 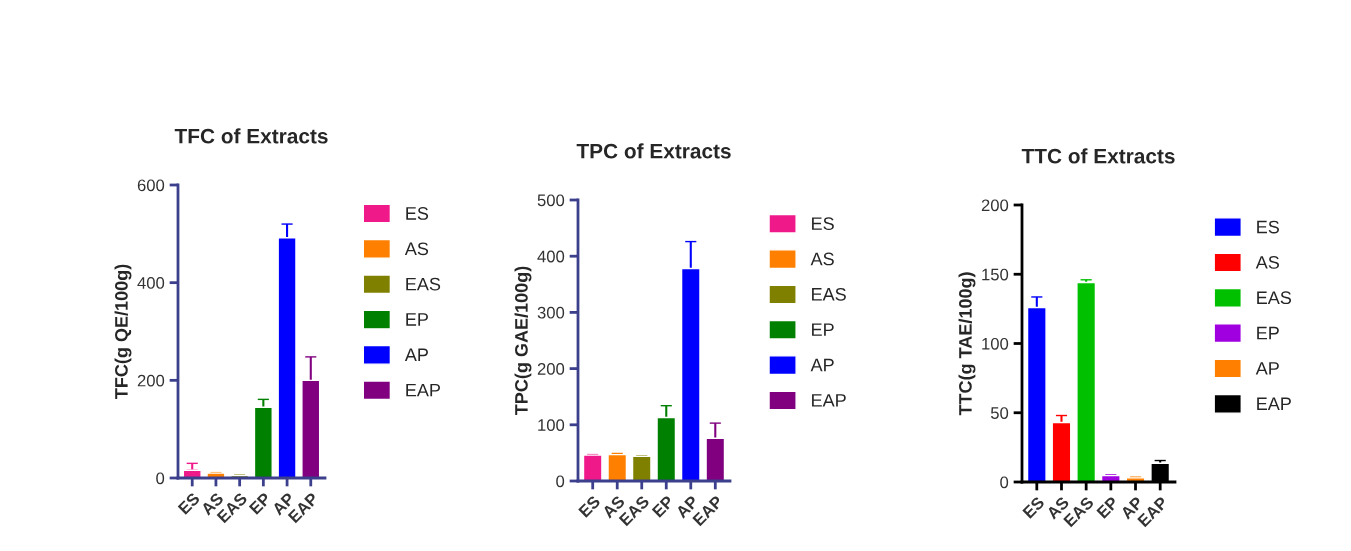 What do you see at coordinates (999, 413) in the screenshot?
I see `y-tick-label: 50` at bounding box center [999, 413].